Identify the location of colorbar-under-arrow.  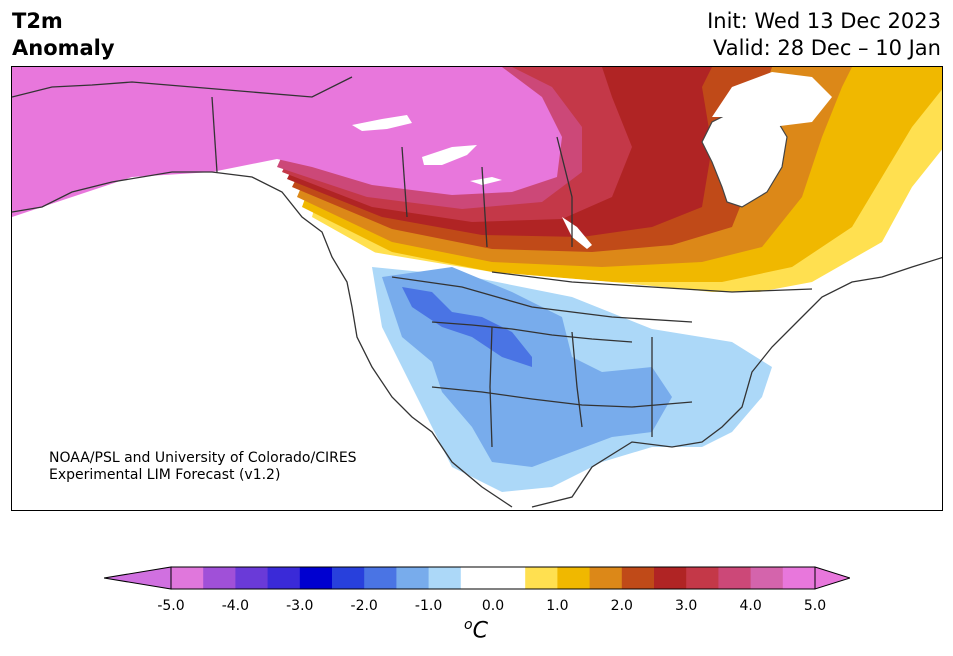
(138, 578).